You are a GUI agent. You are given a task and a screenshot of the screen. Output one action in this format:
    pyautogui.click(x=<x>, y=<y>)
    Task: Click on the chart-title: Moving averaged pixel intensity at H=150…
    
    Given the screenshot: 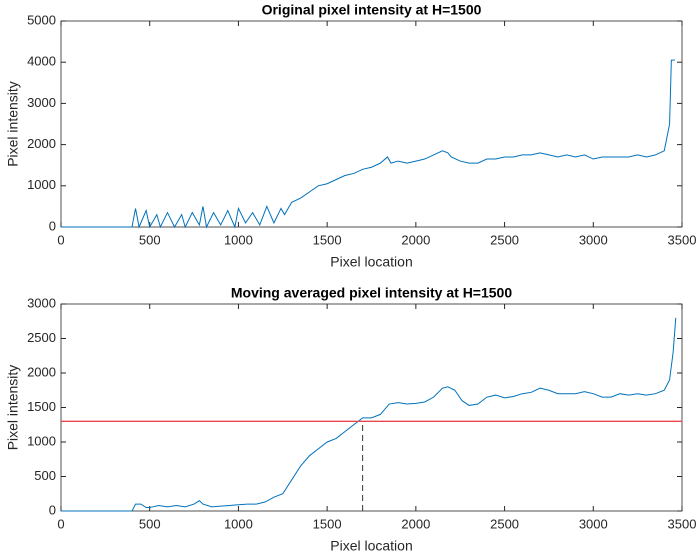 What is the action you would take?
    pyautogui.click(x=371, y=293)
    